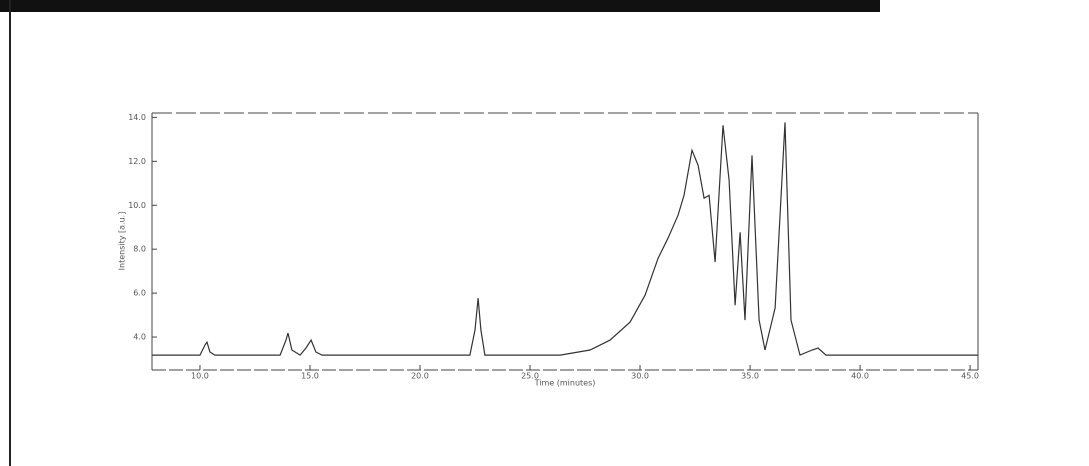 Image resolution: width=1089 pixels, height=466 pixels. What do you see at coordinates (440, 6) in the screenshot?
I see `header-bar` at bounding box center [440, 6].